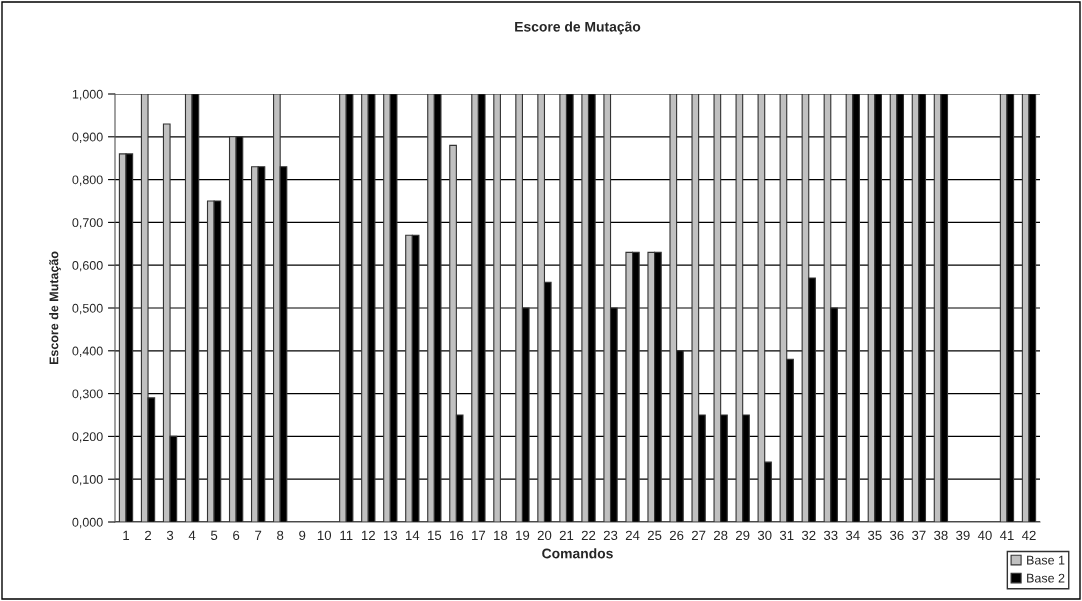 The height and width of the screenshot is (601, 1082). What do you see at coordinates (87, 309) in the screenshot?
I see `y-tick-label: 0,500` at bounding box center [87, 309].